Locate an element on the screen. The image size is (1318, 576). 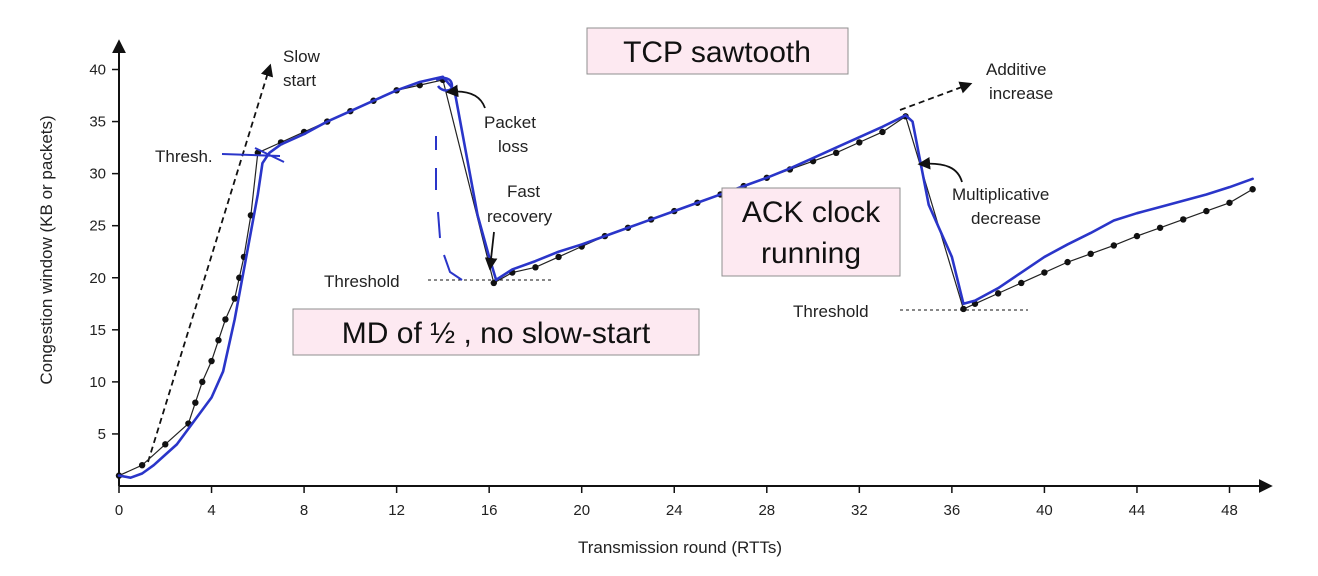
x-axis-title: Transmission round (RTTs) is located at coordinates (680, 547).